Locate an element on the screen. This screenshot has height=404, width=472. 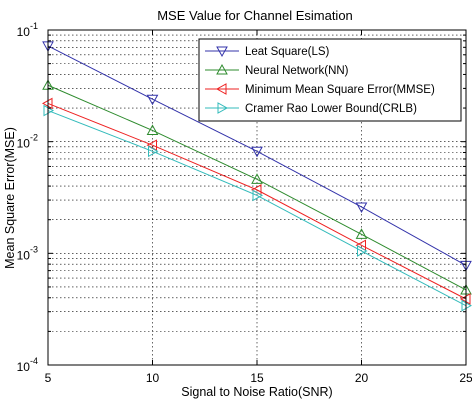
legend-label: Neural Network(NN) is located at coordinates (297, 71).